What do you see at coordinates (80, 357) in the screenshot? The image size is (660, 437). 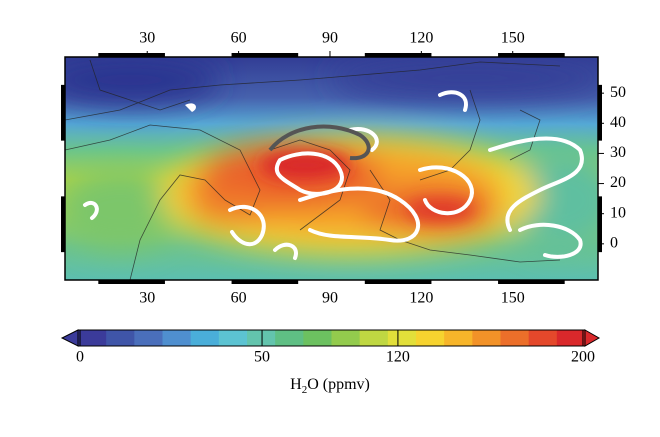 I see `colorbar-tick-label: 0` at bounding box center [80, 357].